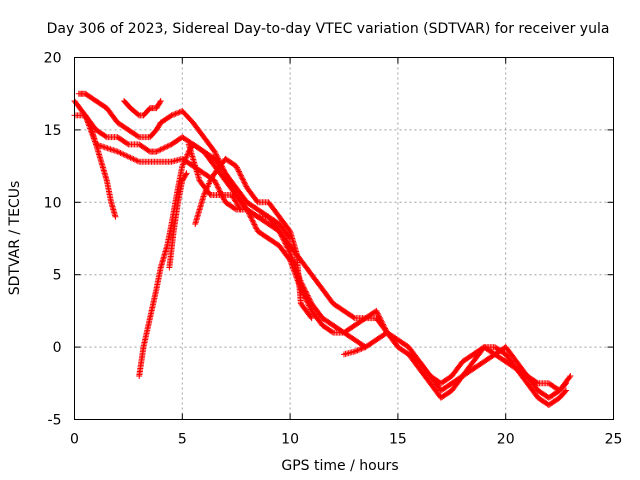 The height and width of the screenshot is (480, 640). What do you see at coordinates (53, 240) in the screenshot?
I see `y-tick-labels: -5 0 5 10 15 20` at bounding box center [53, 240].